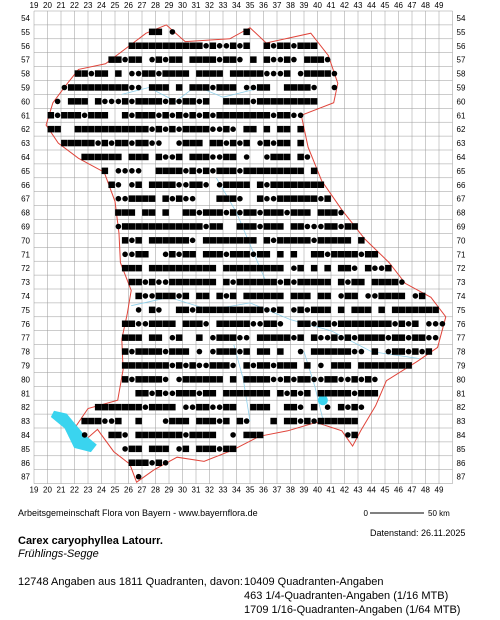  Describe the element at coordinates (461, 115) in the screenshot. I see `y-label-right: 61` at that location.